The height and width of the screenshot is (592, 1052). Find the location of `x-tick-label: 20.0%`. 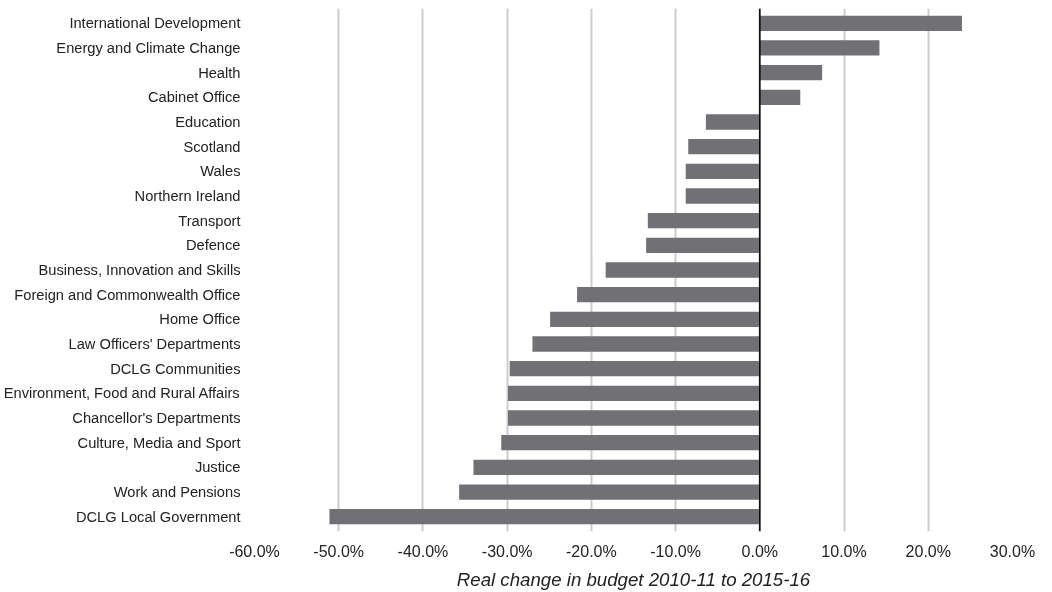

x-tick-label: 20.0% is located at coordinates (928, 551).